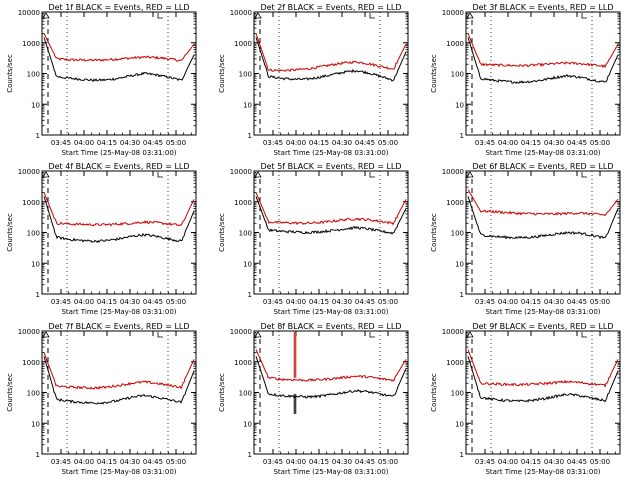  Describe the element at coordinates (118, 7) in the screenshot. I see `chart-title: Det 1f BLACK = Events, RED = LLD` at that location.